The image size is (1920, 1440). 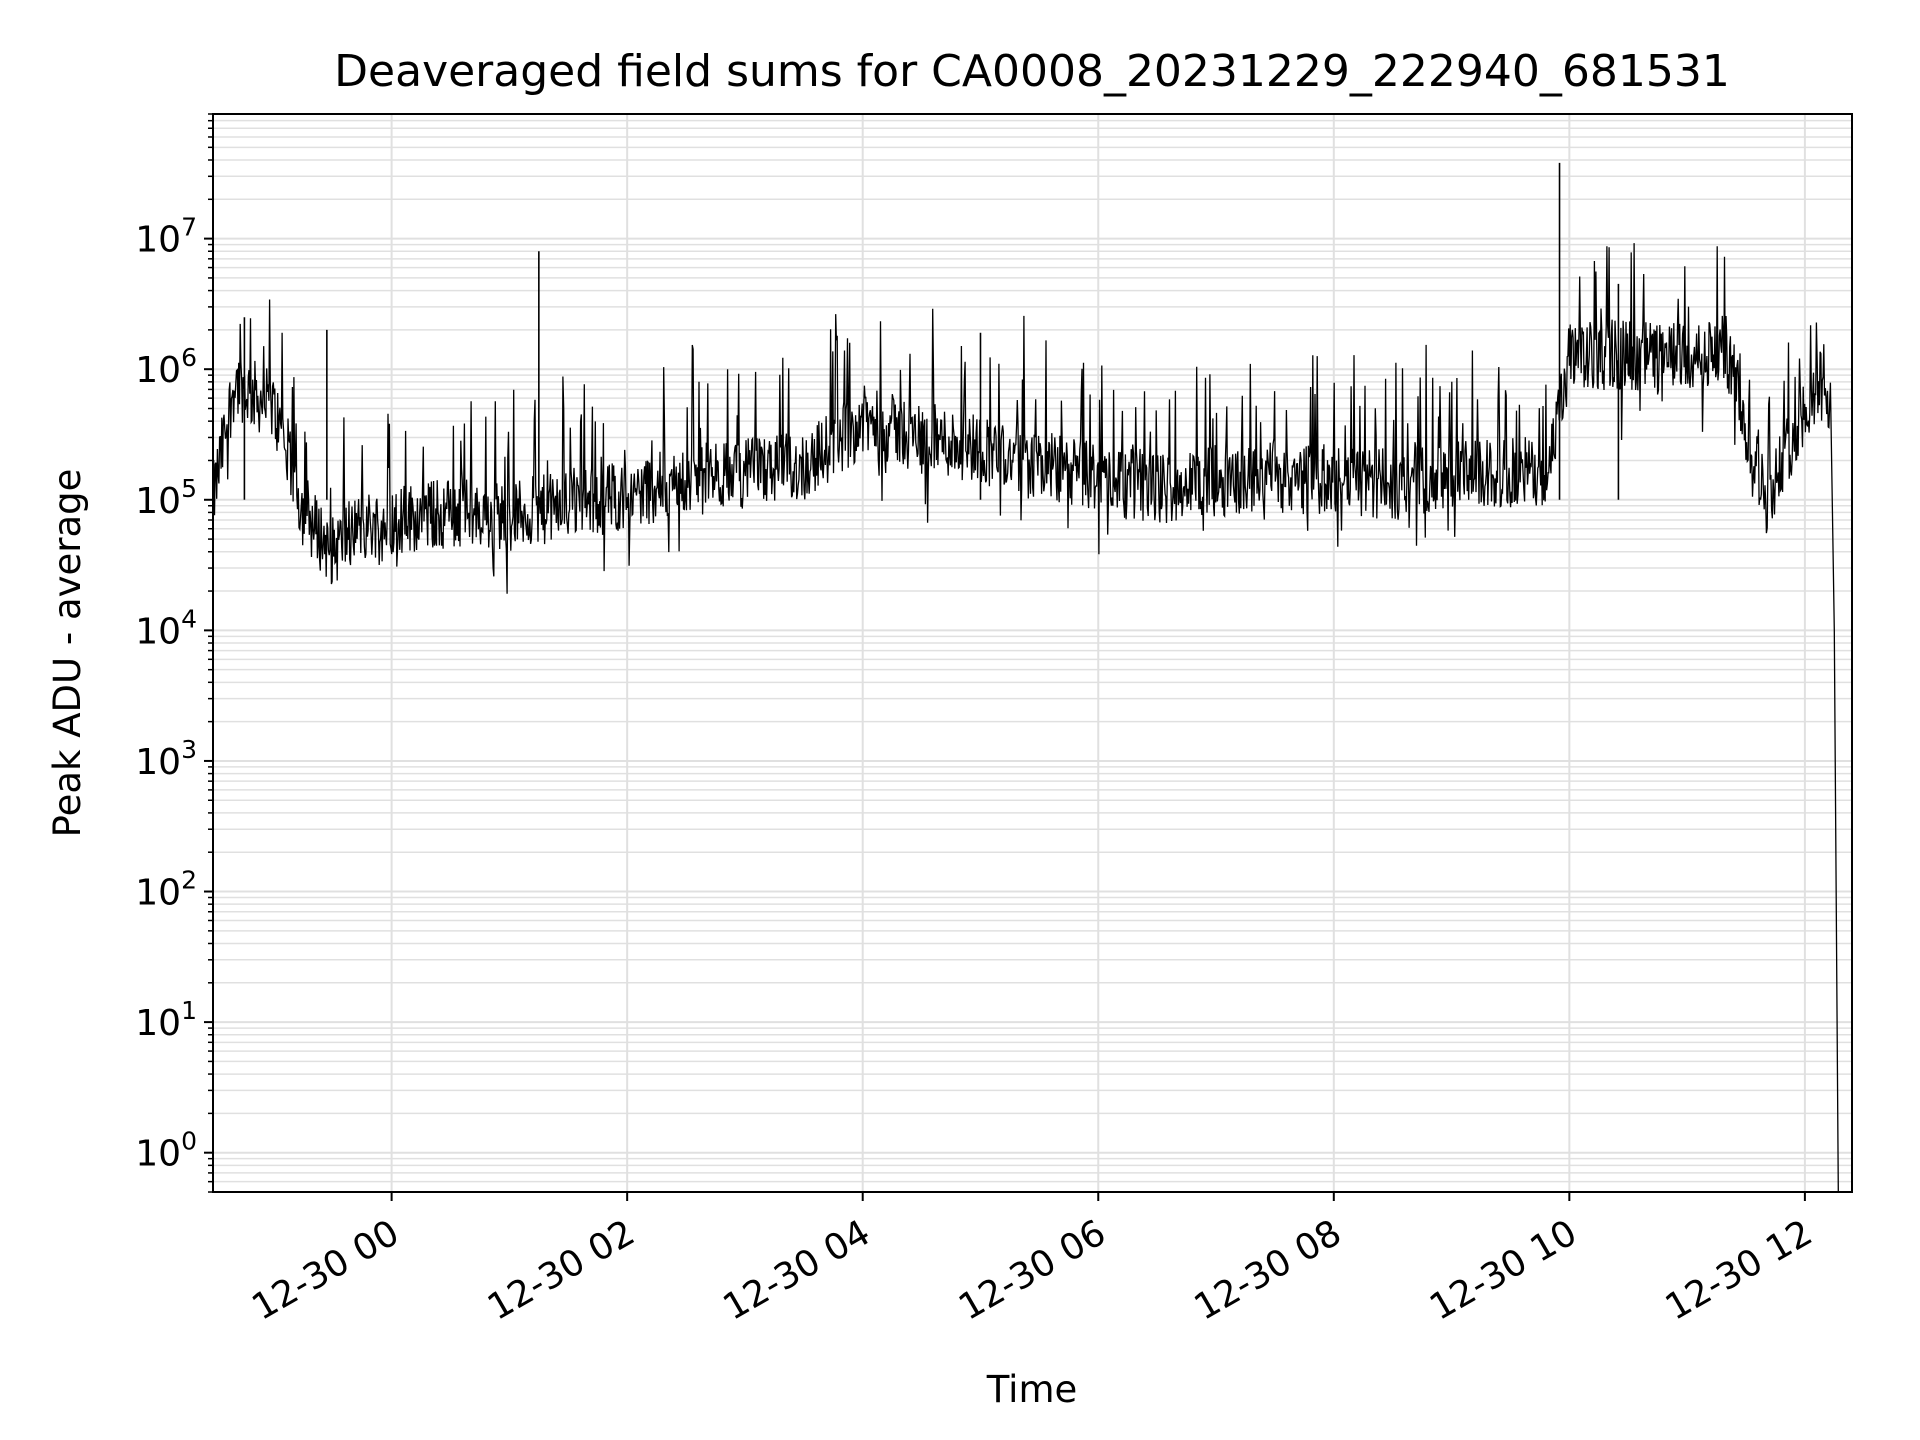 I want to click on y-tick-label: 10⁴, so click(x=166, y=628).